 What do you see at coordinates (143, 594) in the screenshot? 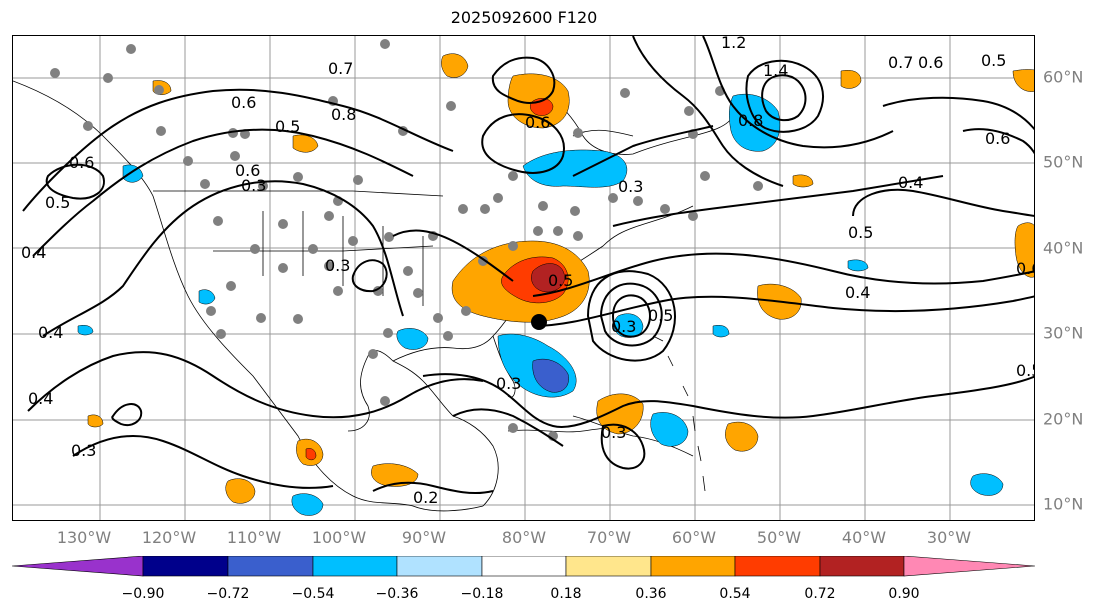
I see `colorbar-tick-label: −0.90` at bounding box center [143, 594].